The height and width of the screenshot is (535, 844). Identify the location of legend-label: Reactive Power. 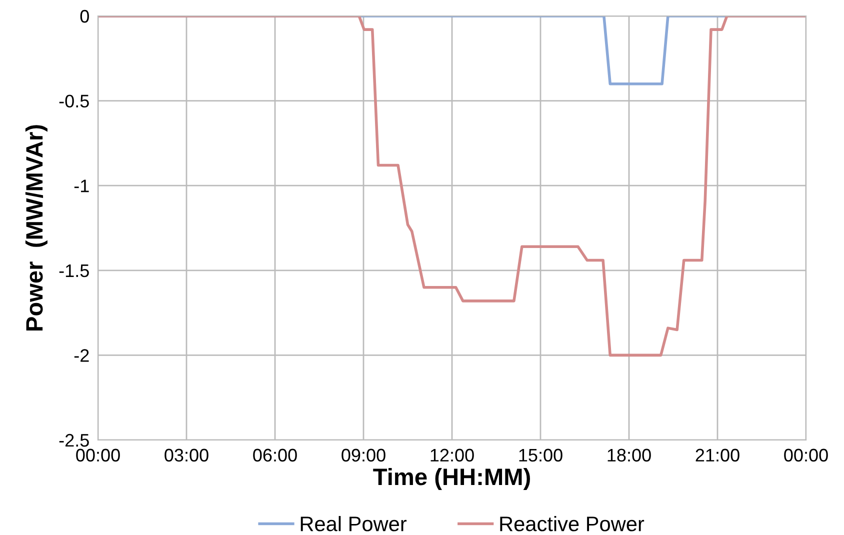
(572, 524).